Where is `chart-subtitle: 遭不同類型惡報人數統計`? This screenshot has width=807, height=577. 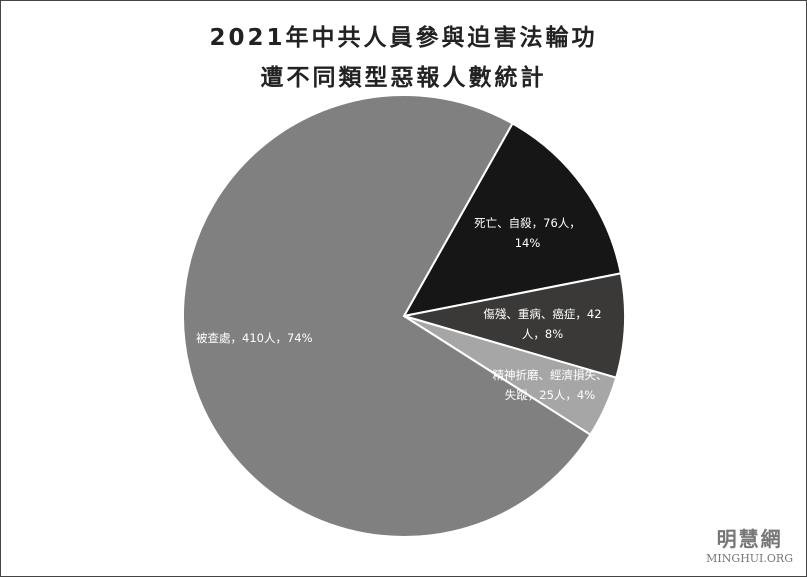
chart-subtitle: 遭不同類型惡報人數統計 is located at coordinates (403, 78).